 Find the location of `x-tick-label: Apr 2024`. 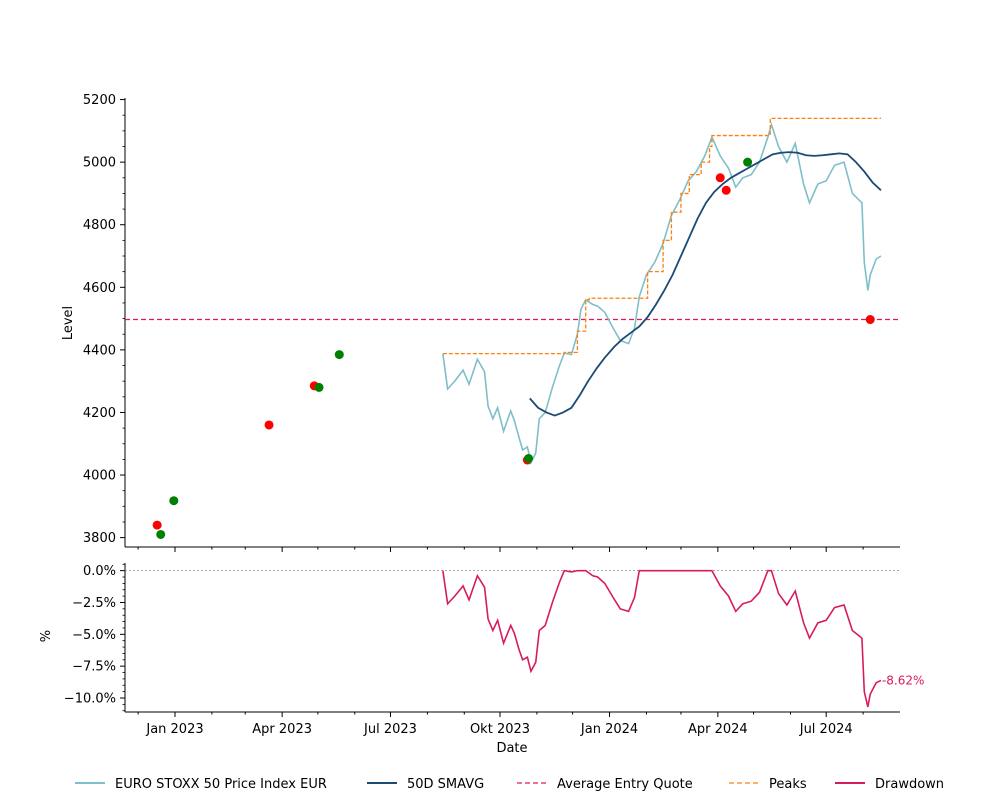

x-tick-label: Apr 2024 is located at coordinates (718, 729).